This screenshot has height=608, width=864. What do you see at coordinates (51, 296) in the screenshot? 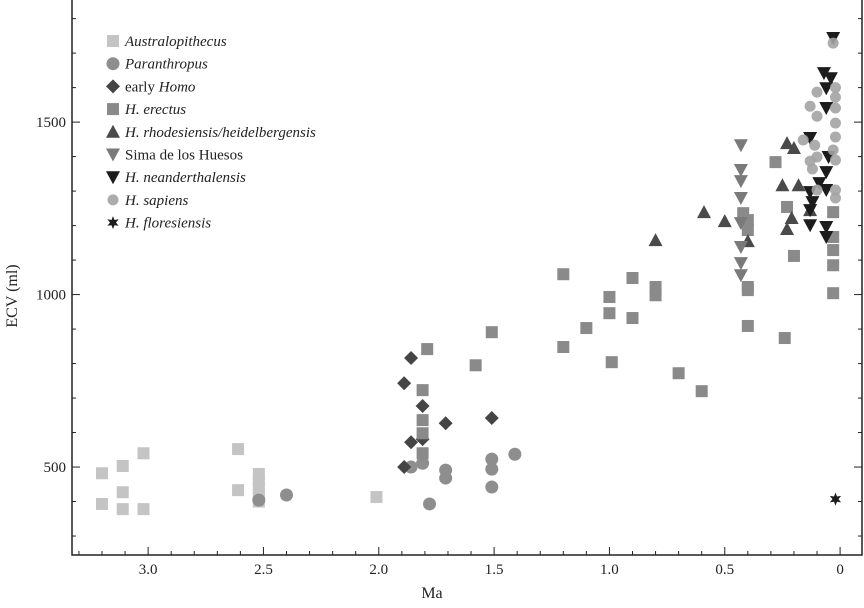
I see `y-tick-label: 1000` at bounding box center [51, 296].